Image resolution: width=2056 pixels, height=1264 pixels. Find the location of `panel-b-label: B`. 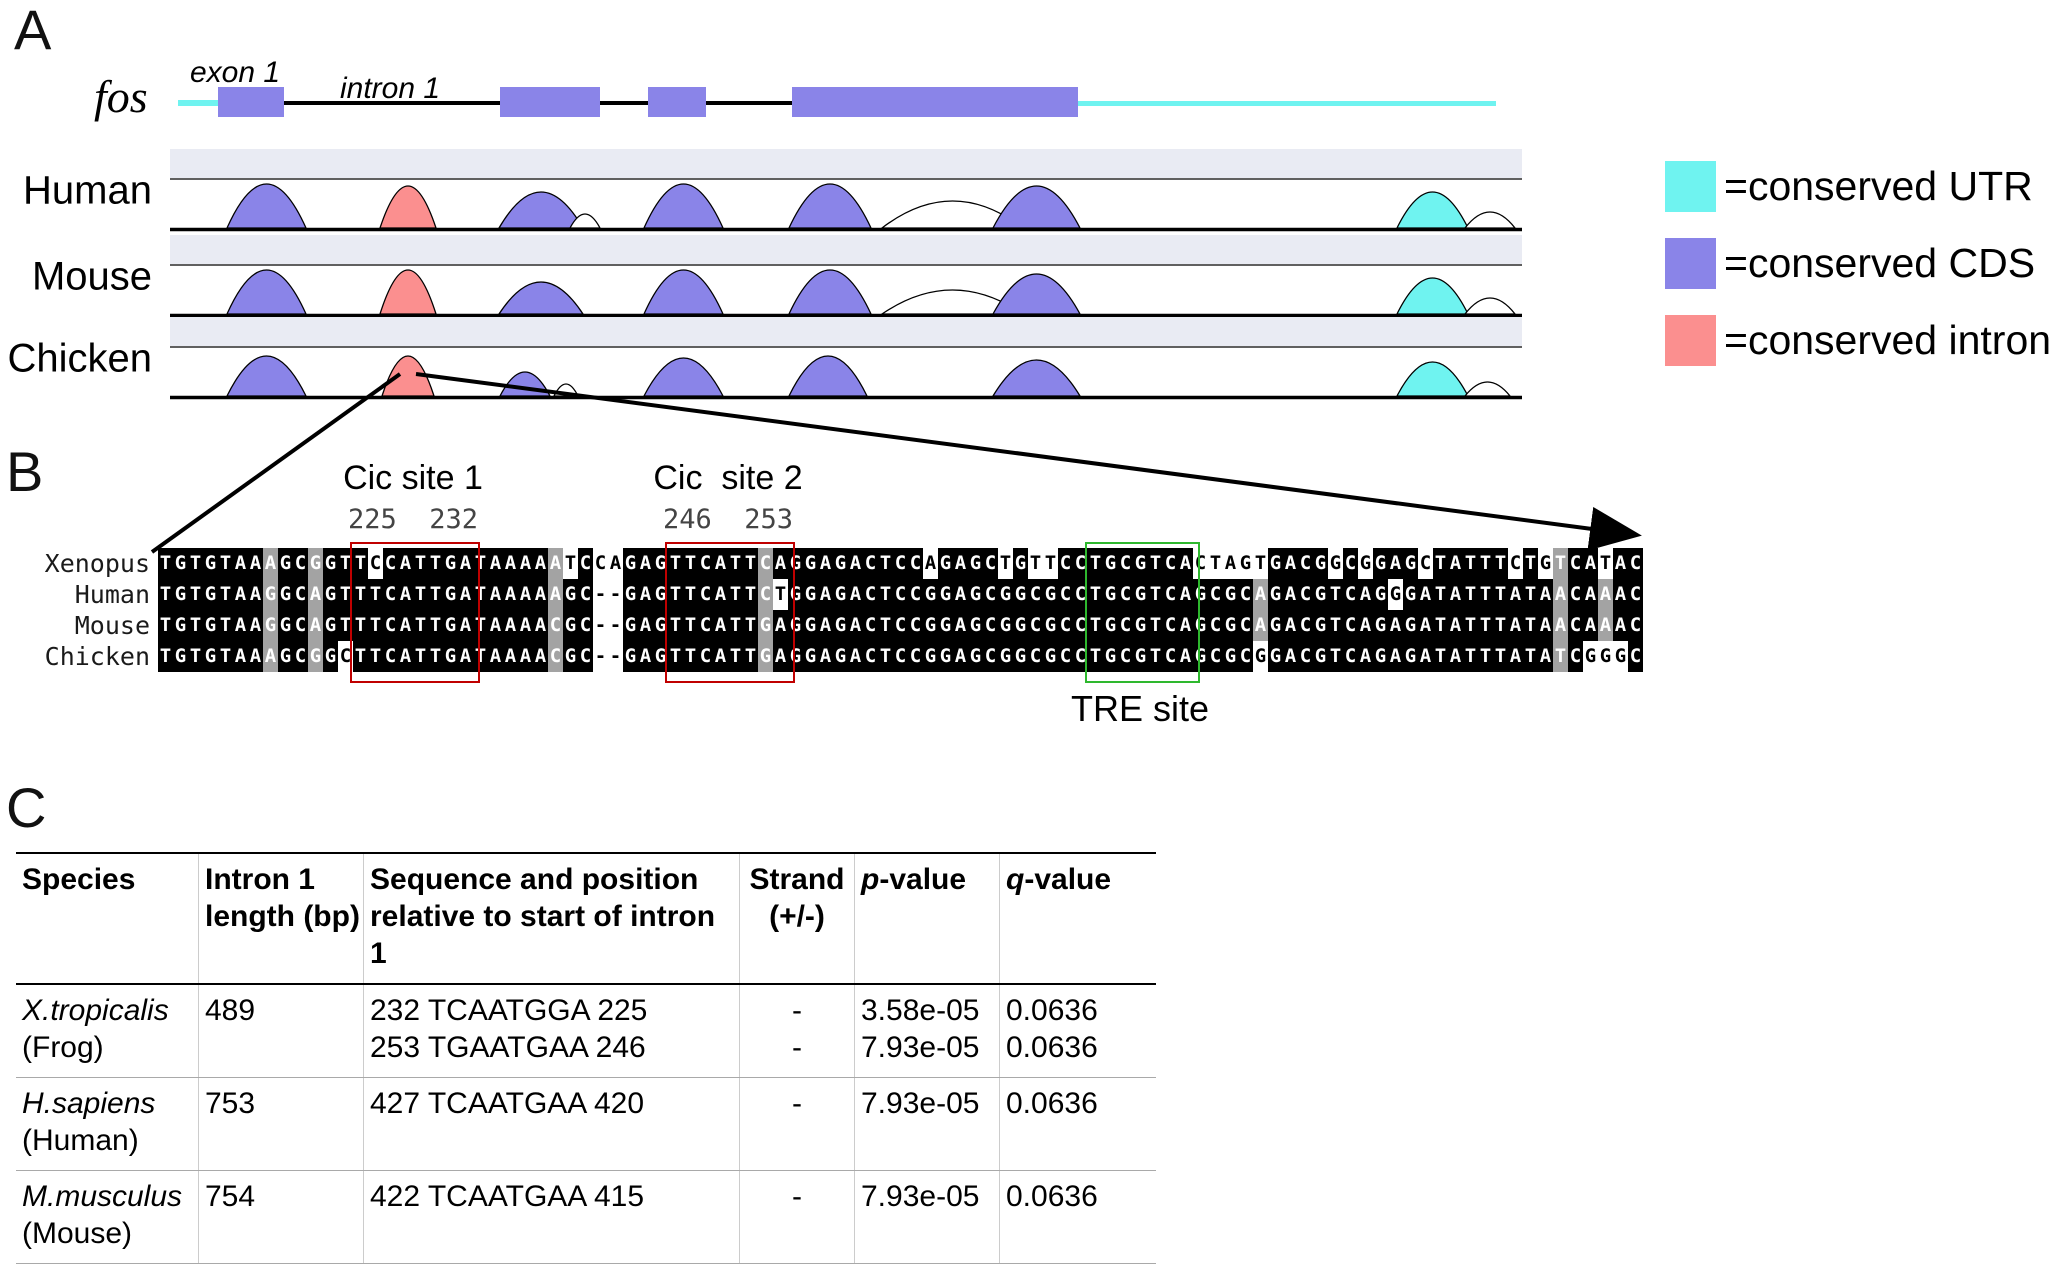

panel-b-label: B is located at coordinates (25, 471).